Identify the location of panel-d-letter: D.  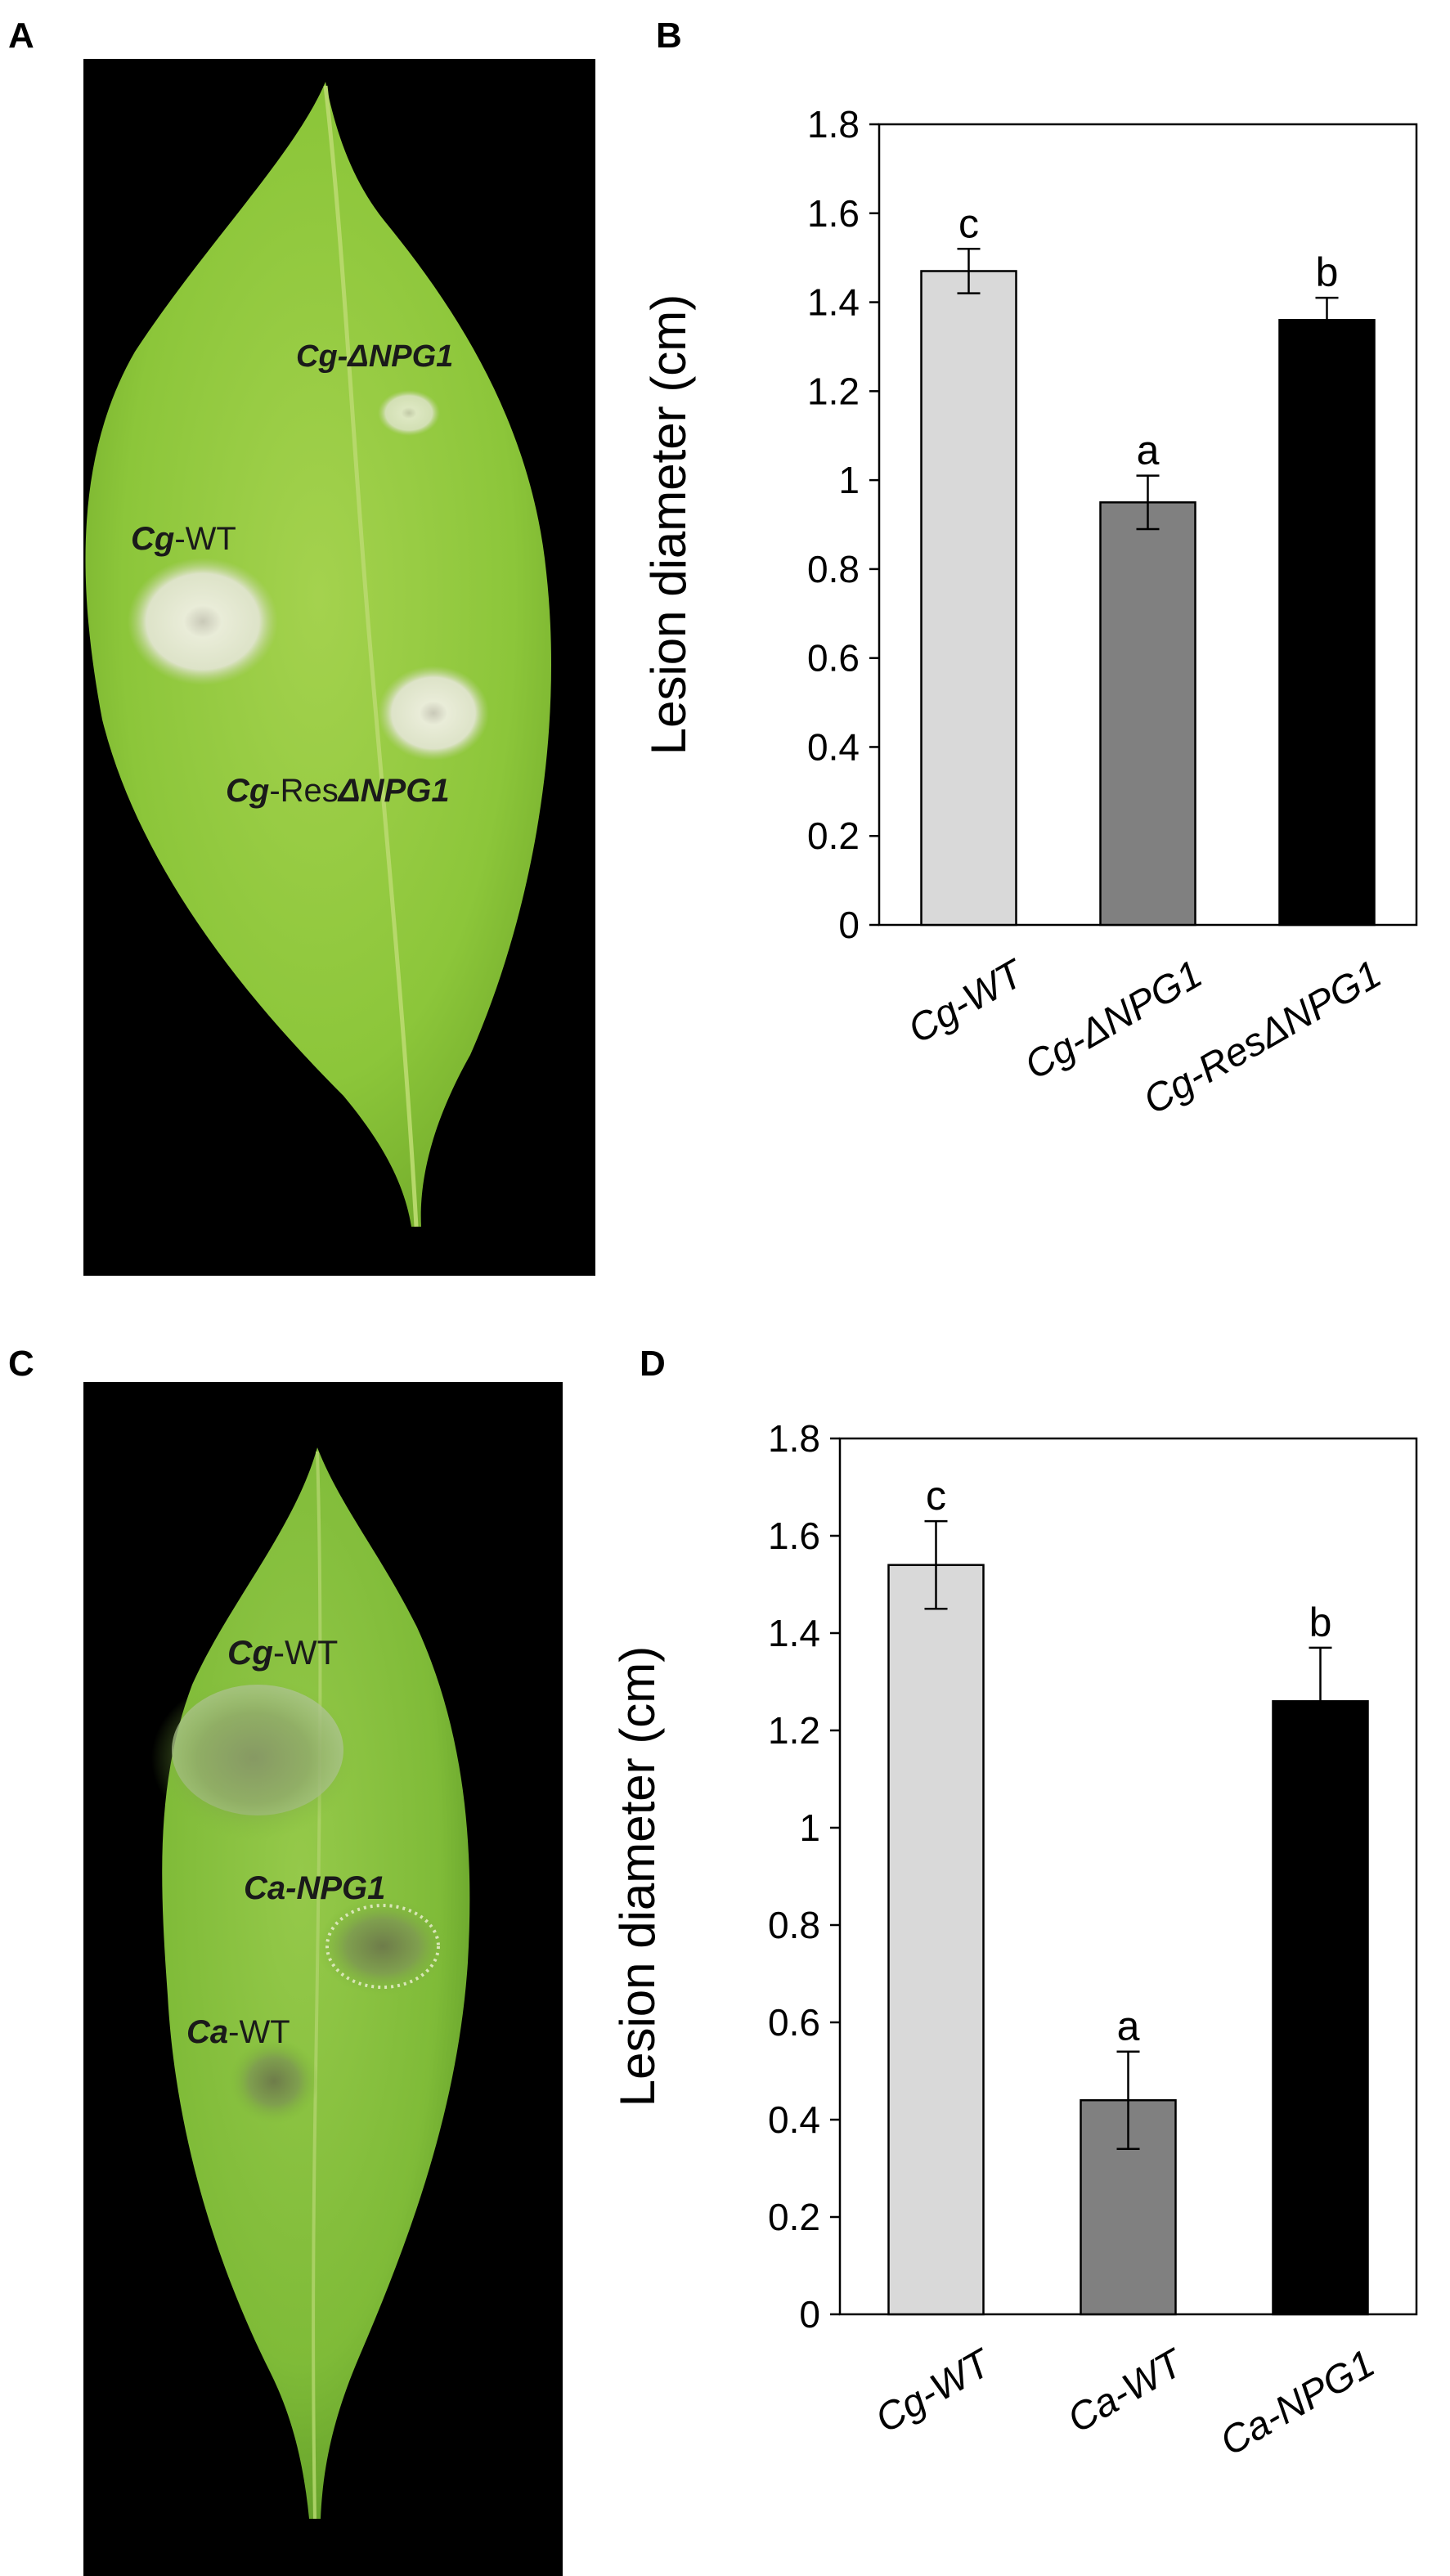
(653, 1364).